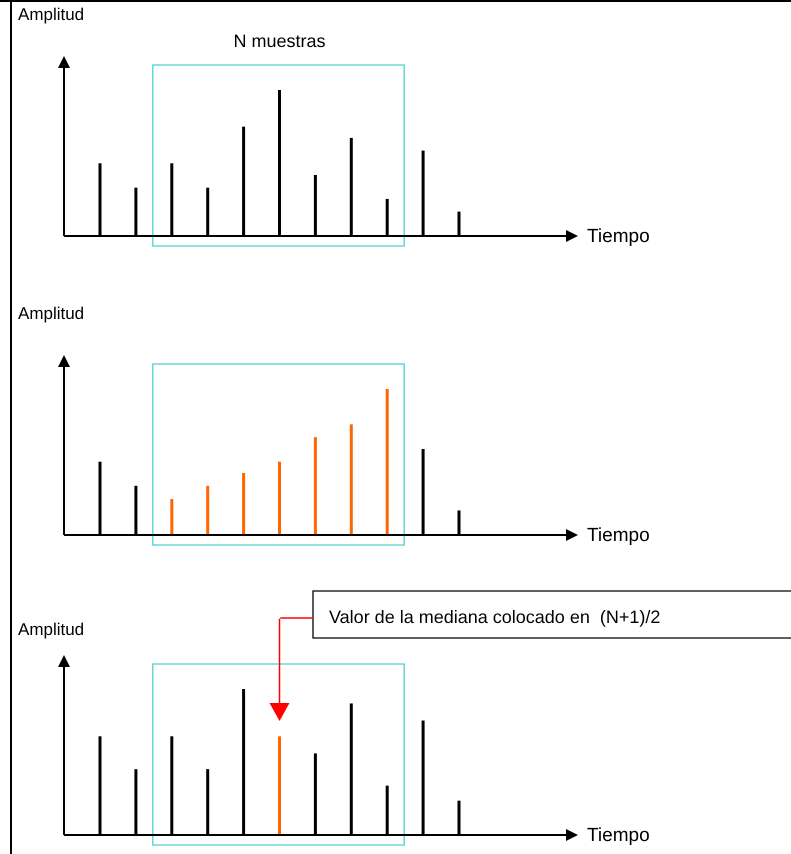 The image size is (791, 854). I want to click on text: N muestras, so click(279, 41).